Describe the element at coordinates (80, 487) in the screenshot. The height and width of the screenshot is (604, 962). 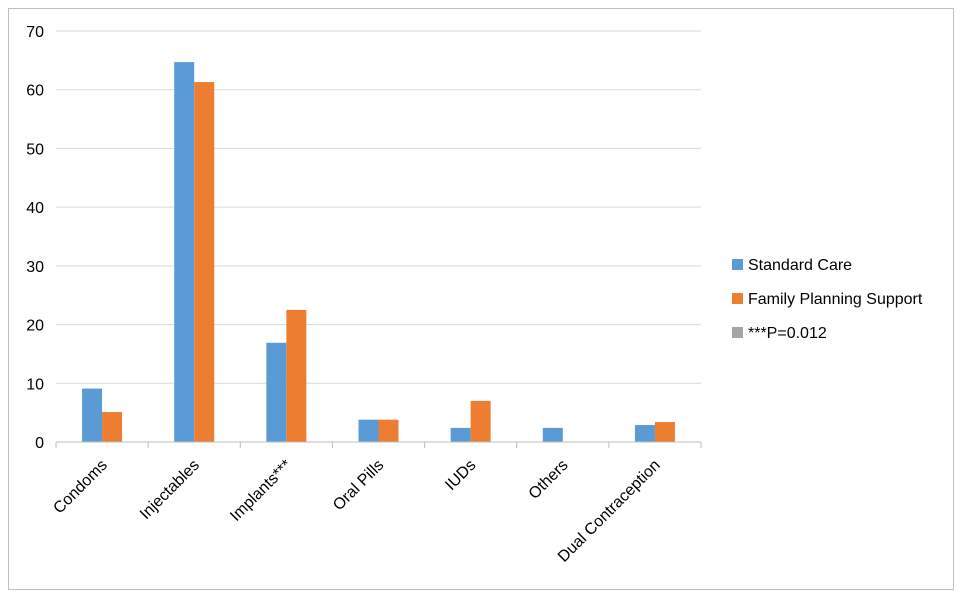
I see `x-tick-label: Condoms` at that location.